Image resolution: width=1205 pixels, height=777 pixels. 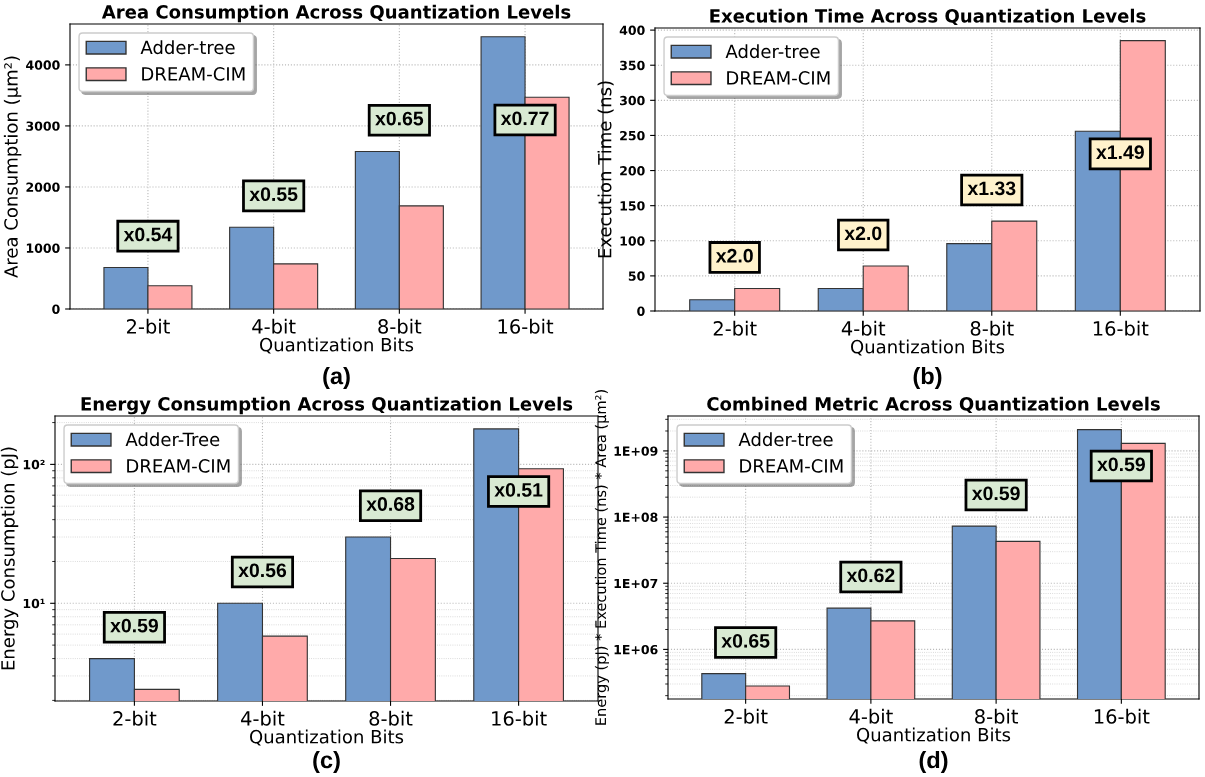 What do you see at coordinates (43, 65) in the screenshot?
I see `y-tick-label: 4000` at bounding box center [43, 65].